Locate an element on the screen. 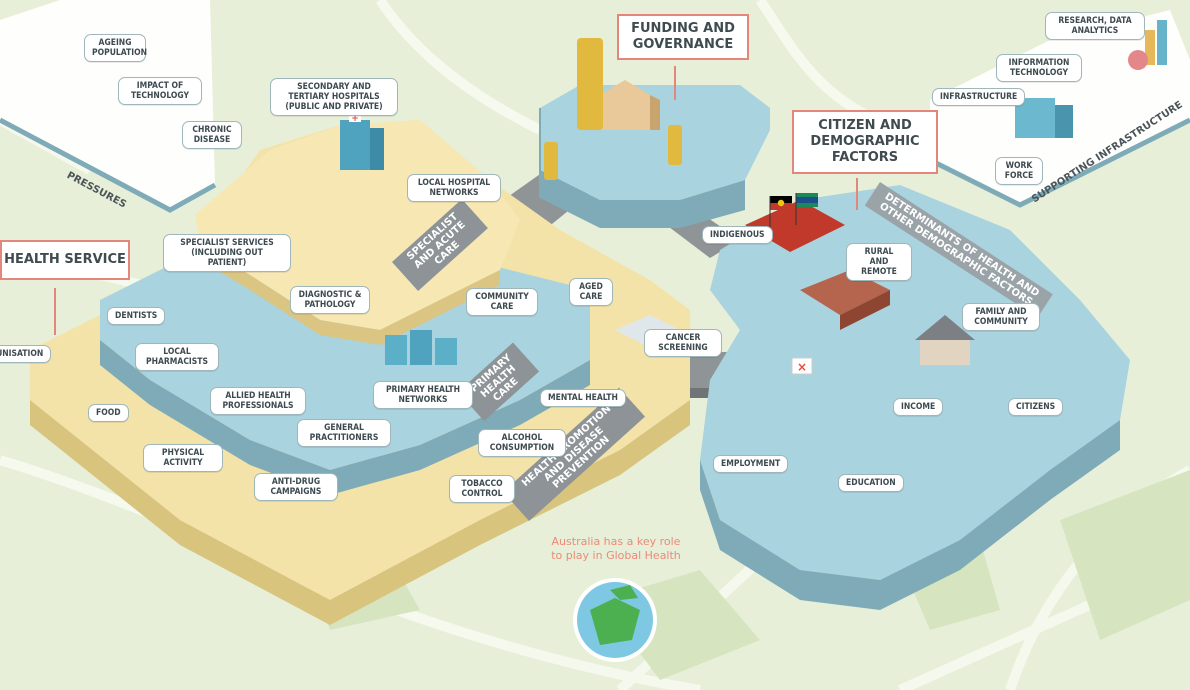 The height and width of the screenshot is (690, 1190). globe is located at coordinates (615, 620).